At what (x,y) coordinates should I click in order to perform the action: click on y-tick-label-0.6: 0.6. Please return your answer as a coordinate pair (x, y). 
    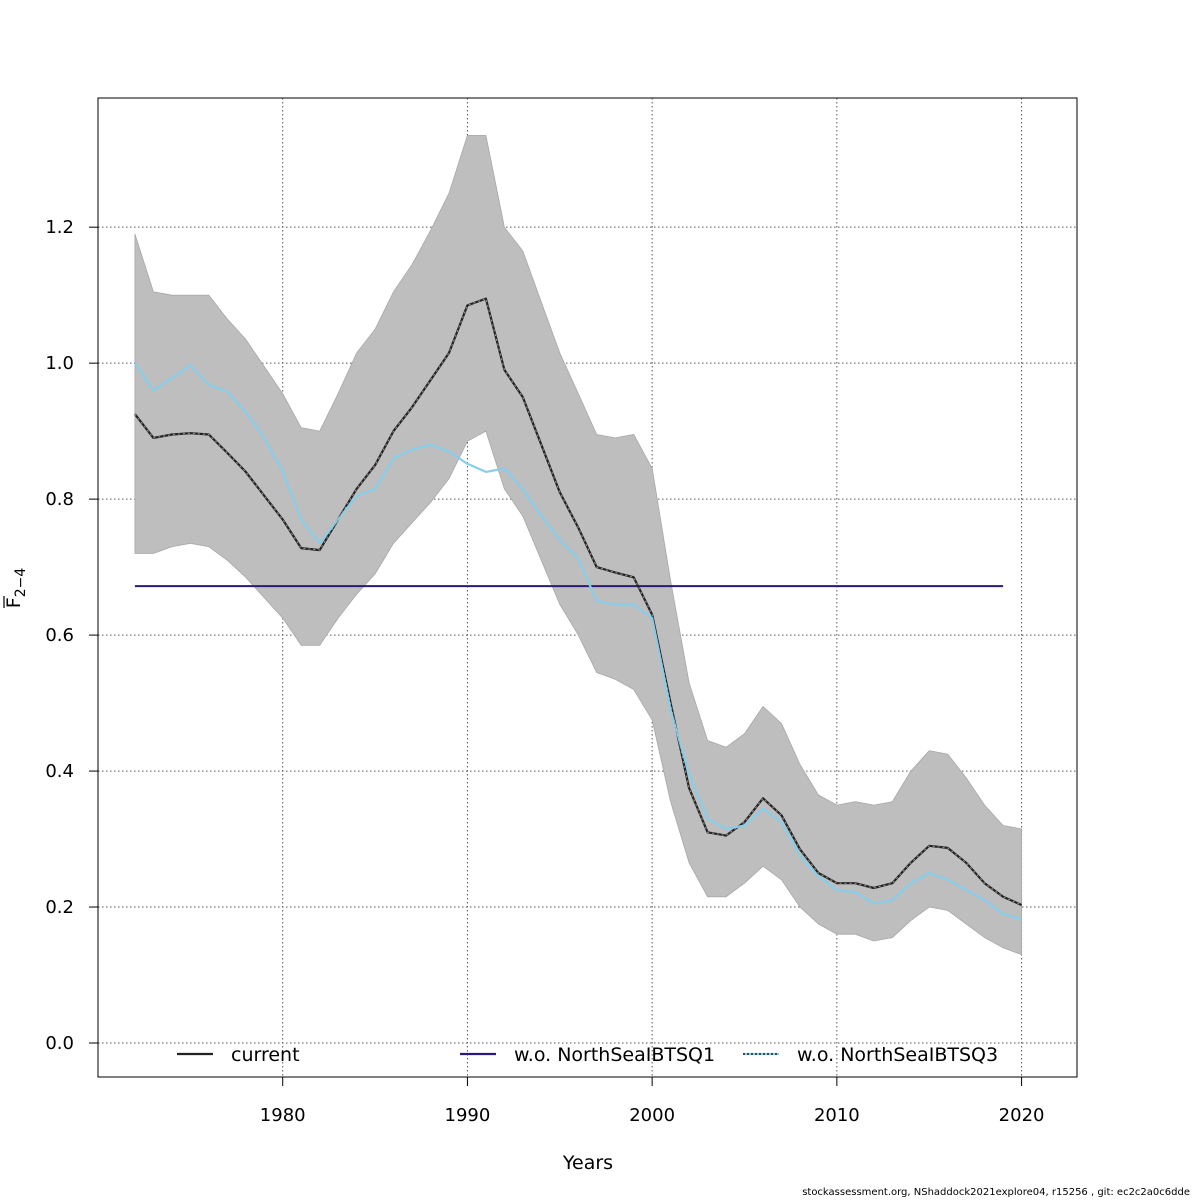
    Looking at the image, I should click on (59, 635).